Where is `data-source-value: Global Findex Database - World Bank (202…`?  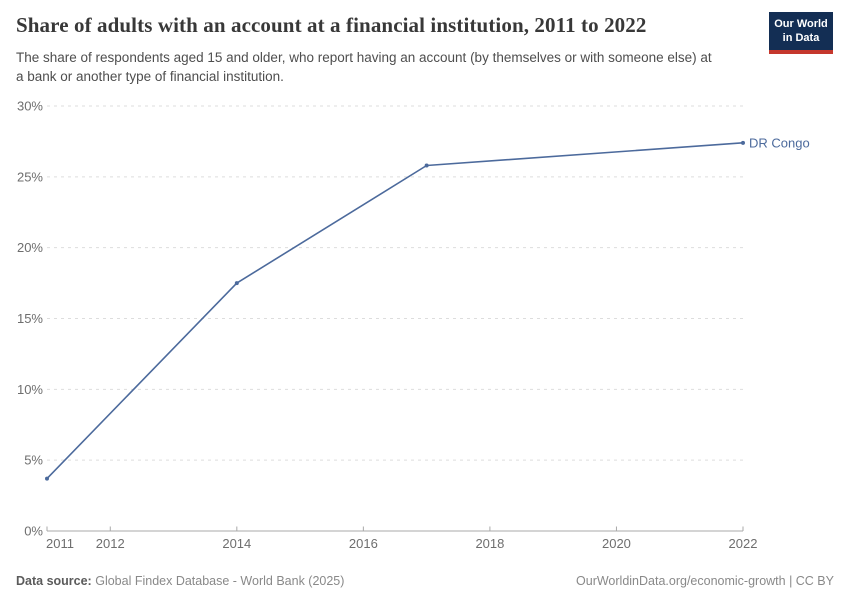 data-source-value: Global Findex Database - World Bank (202… is located at coordinates (220, 581).